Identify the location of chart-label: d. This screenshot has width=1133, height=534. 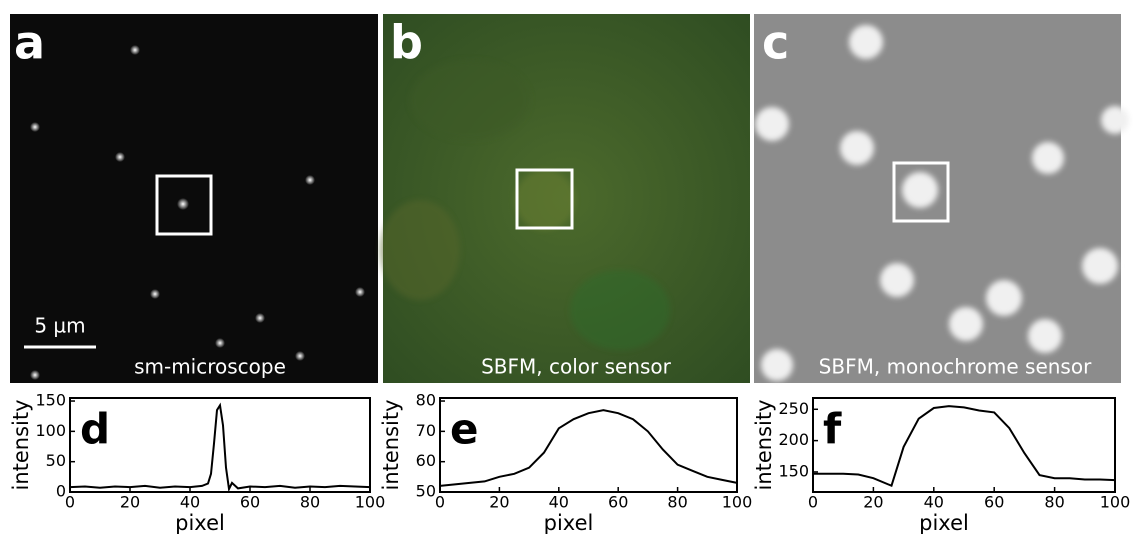
(95, 429).